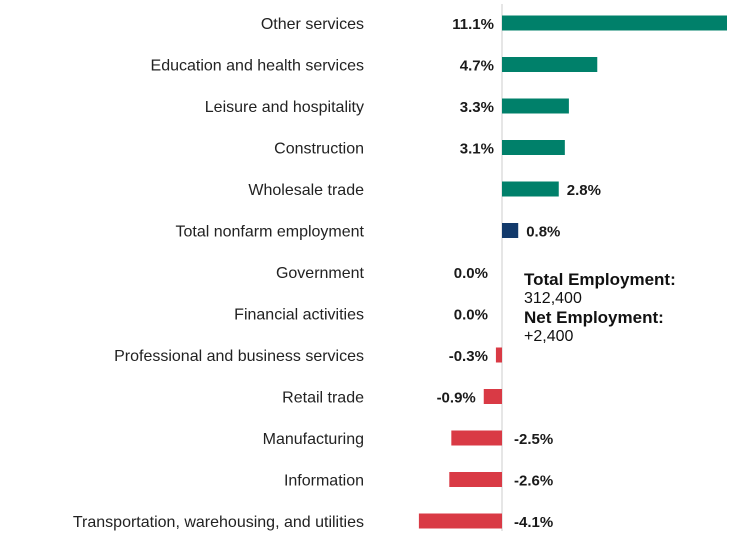 This screenshot has width=737, height=535. Describe the element at coordinates (600, 279) in the screenshot. I see `total-employment-label: Total Employment:` at that location.